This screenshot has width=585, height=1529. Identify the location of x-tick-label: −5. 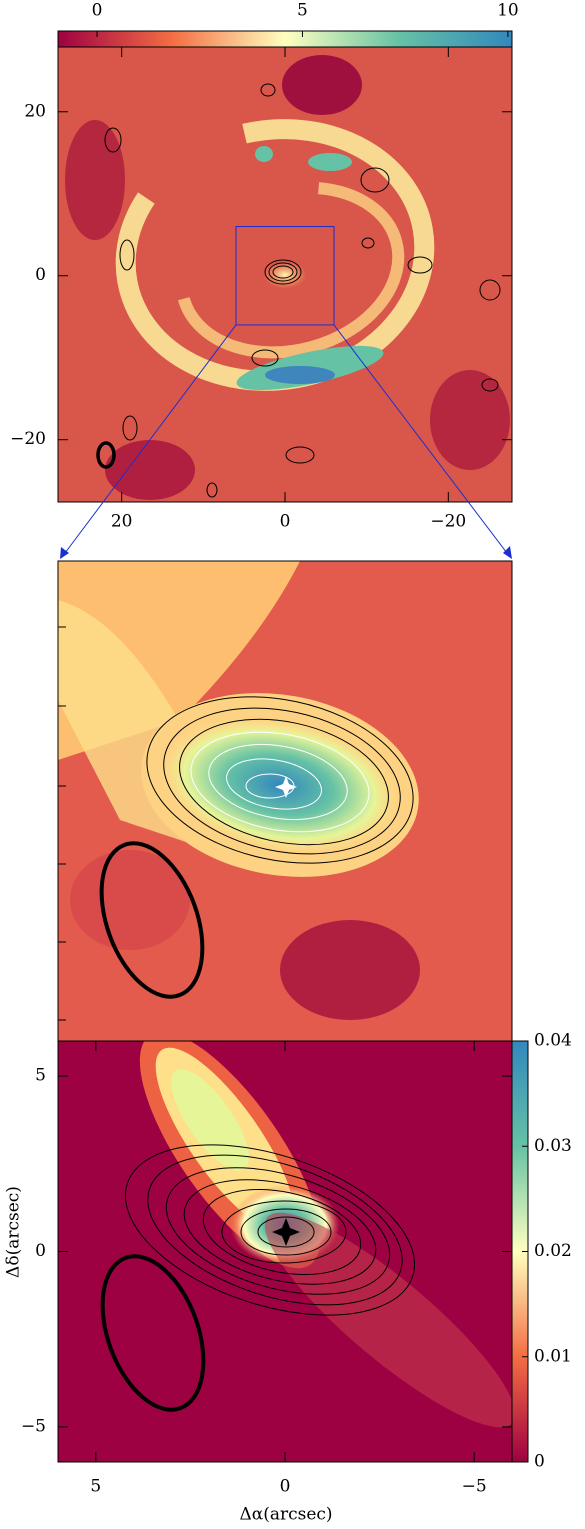
(474, 1487).